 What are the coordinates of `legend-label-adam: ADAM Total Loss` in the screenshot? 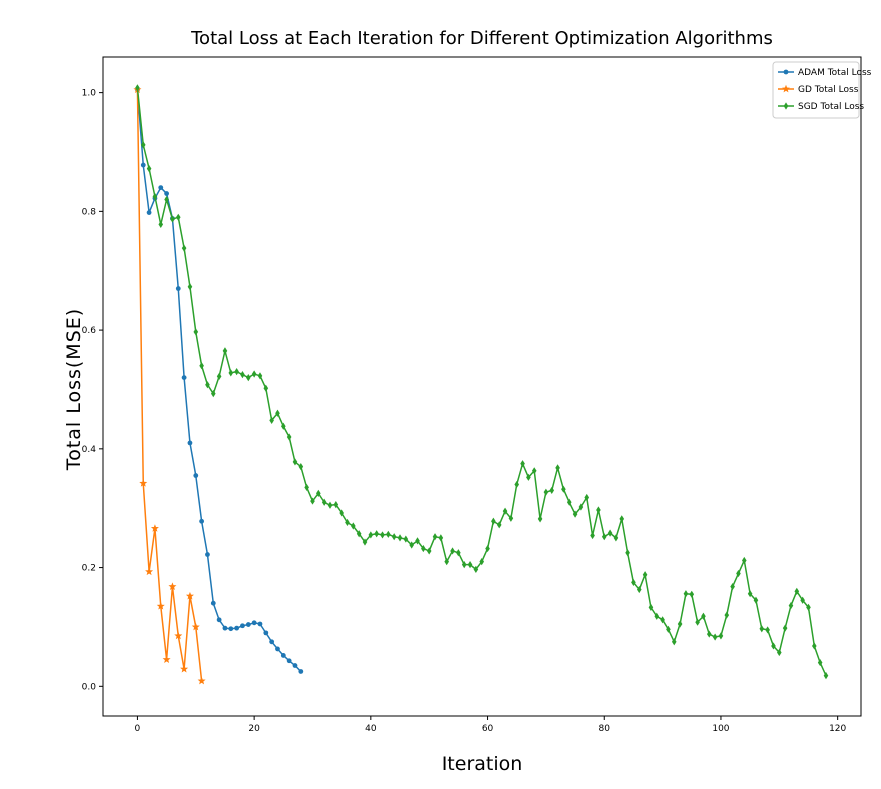 It's located at (835, 73).